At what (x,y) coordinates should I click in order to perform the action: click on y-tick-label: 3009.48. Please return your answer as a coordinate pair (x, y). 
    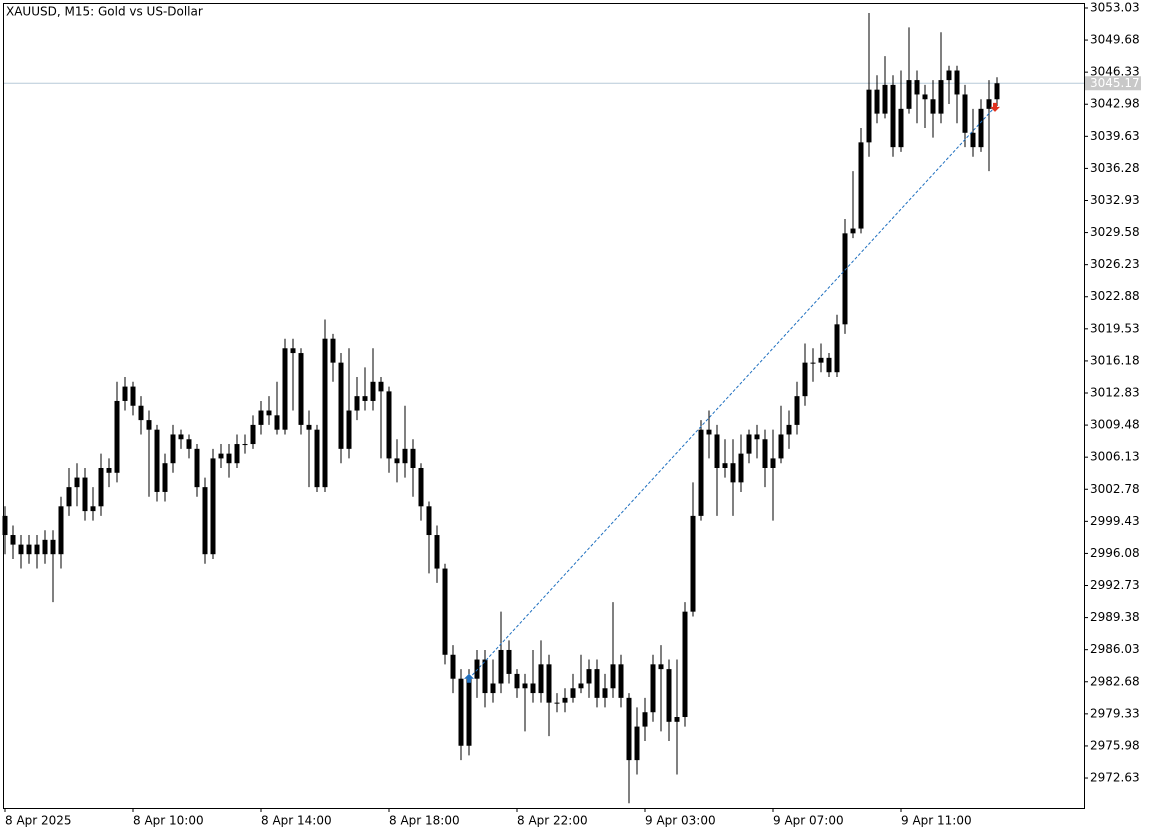
    Looking at the image, I should click on (1115, 425).